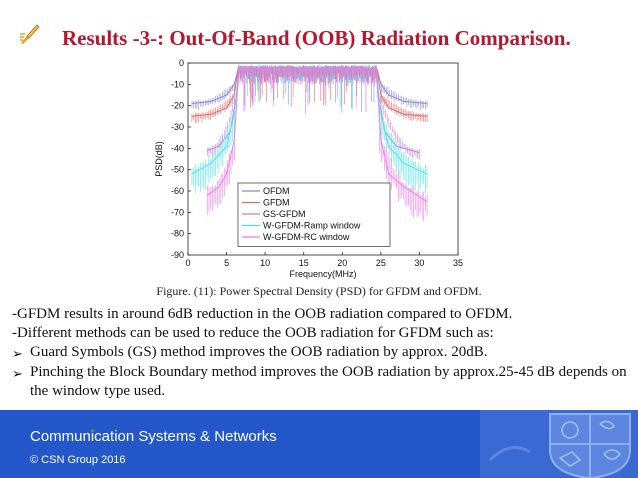 Image resolution: width=638 pixels, height=478 pixels. What do you see at coordinates (30, 34) in the screenshot?
I see `writing-hand-icon` at bounding box center [30, 34].